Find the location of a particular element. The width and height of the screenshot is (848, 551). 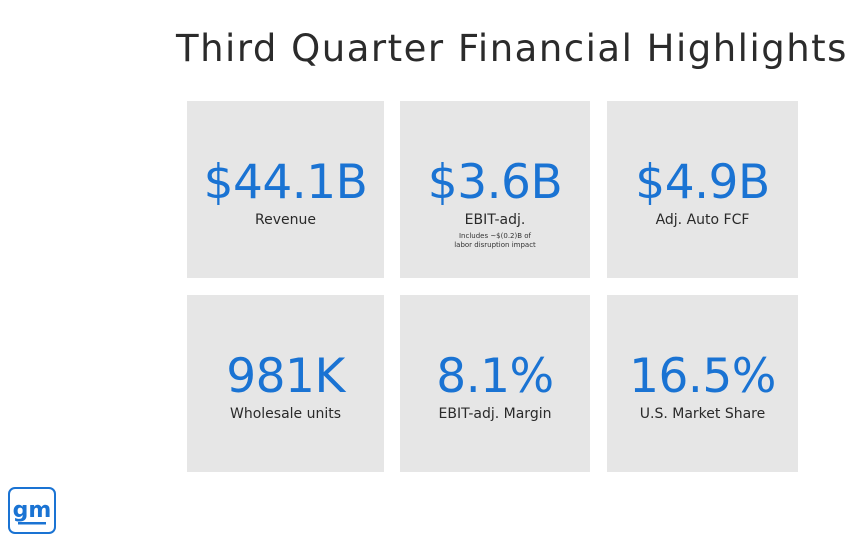

auto-fcf-tile: $4.9B Adj. Auto FCF is located at coordinates (702, 189).